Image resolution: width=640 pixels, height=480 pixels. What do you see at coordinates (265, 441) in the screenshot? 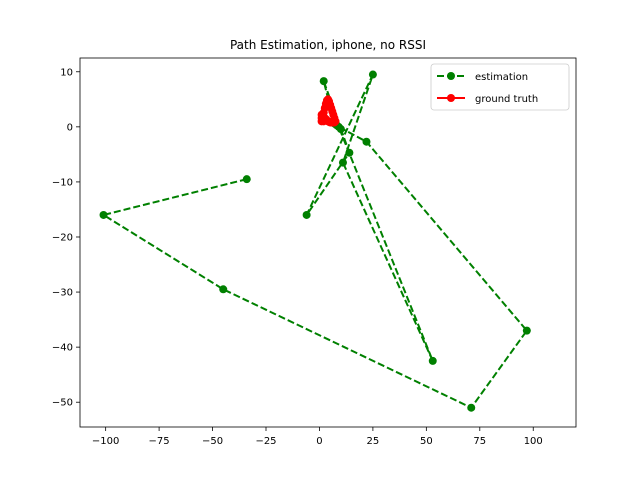
I see `x-tick-label: −25` at bounding box center [265, 441].